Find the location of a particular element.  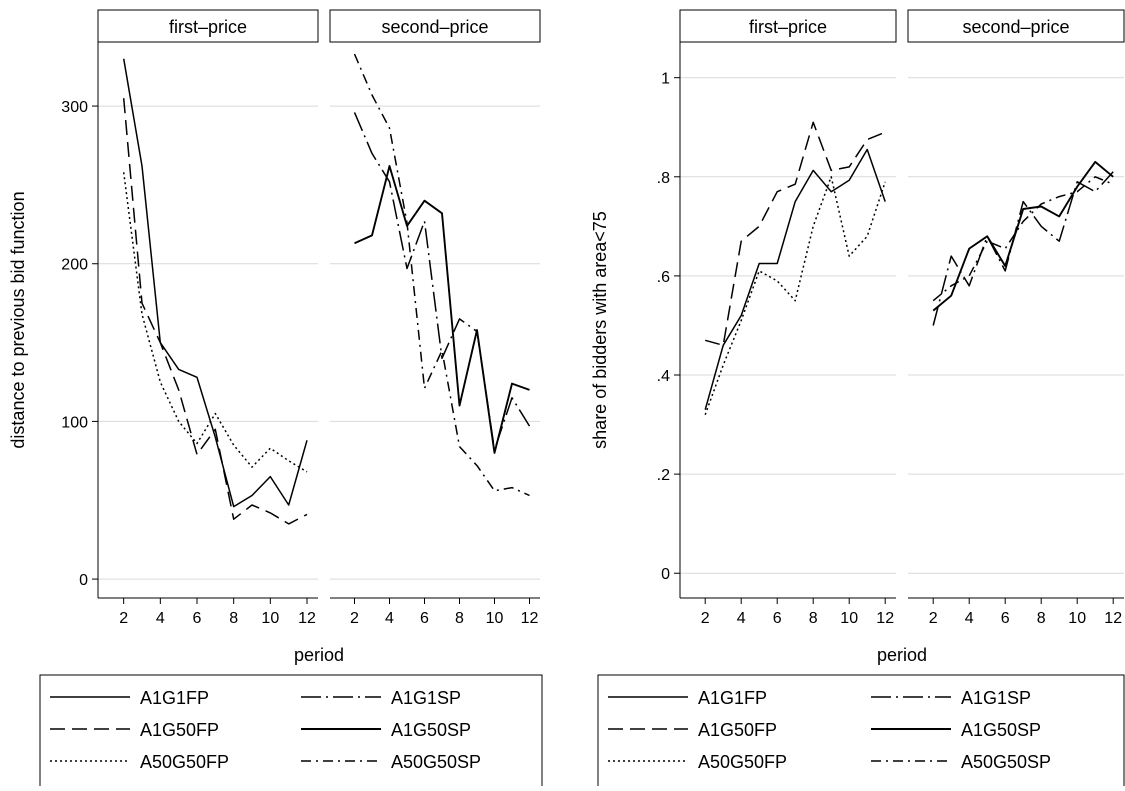

panel-second-price: second–price 2 4 6 8 10 12 is located at coordinates (435, 318).